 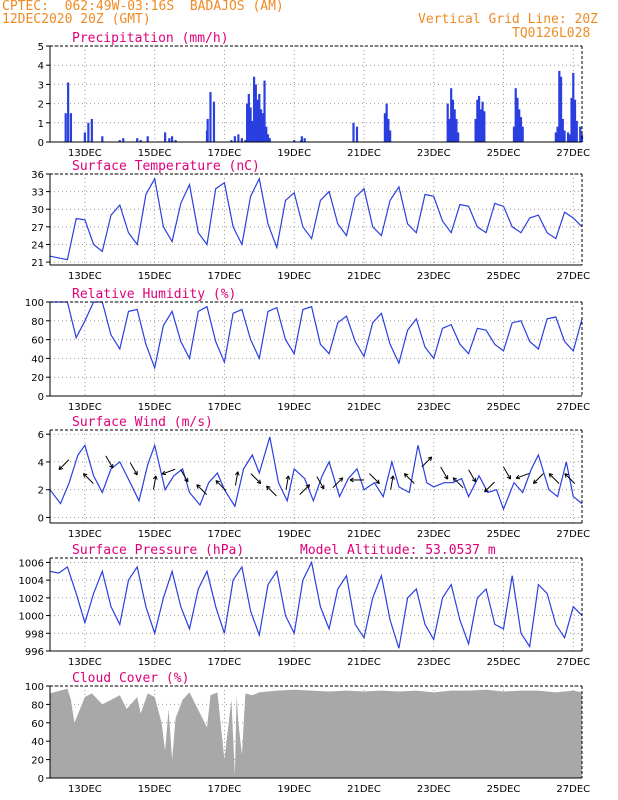 I want to click on y-tick-label: 1004, so click(x=31, y=581).